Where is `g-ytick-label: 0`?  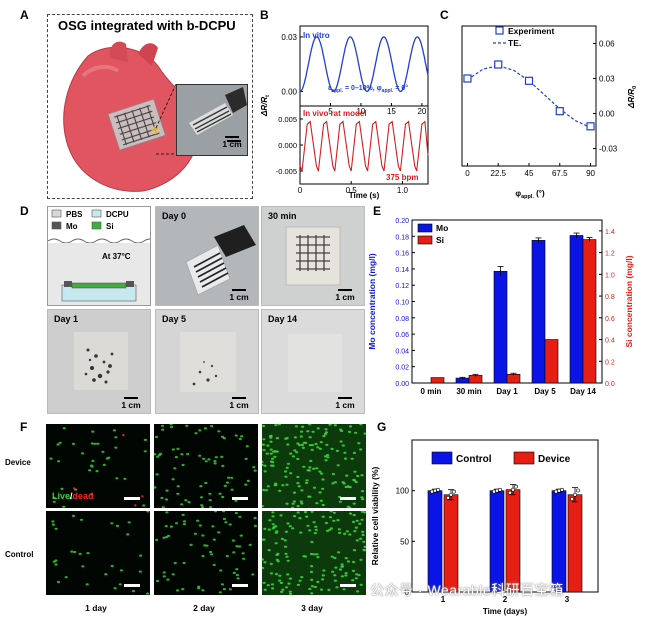
g-ytick-label: 0 is located at coordinates (407, 592).